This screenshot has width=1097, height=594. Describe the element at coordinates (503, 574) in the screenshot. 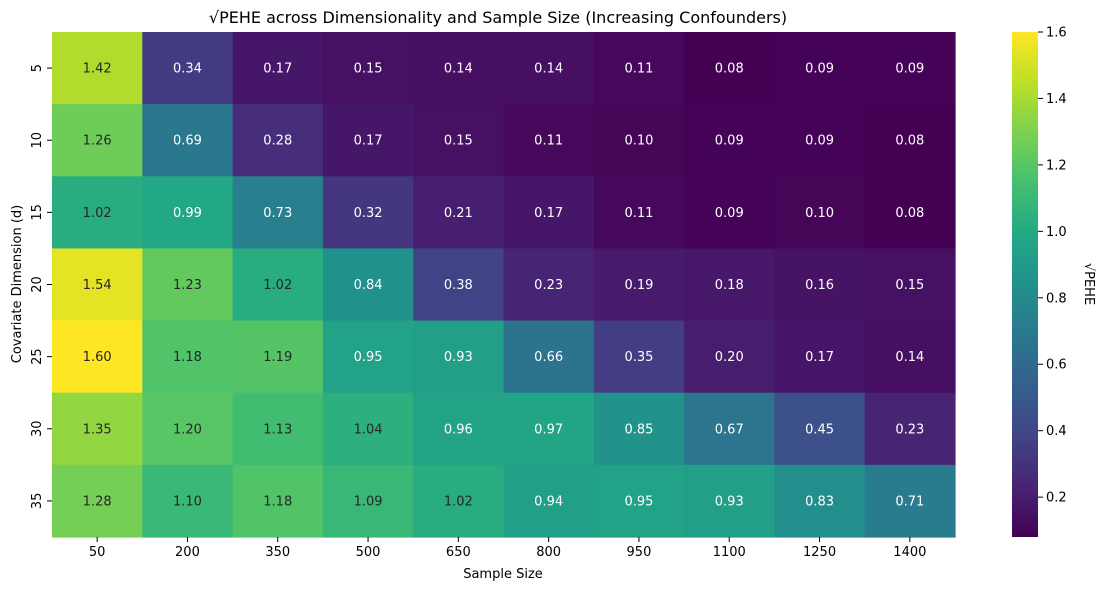

I see `x-axis-label: Sample Size` at that location.